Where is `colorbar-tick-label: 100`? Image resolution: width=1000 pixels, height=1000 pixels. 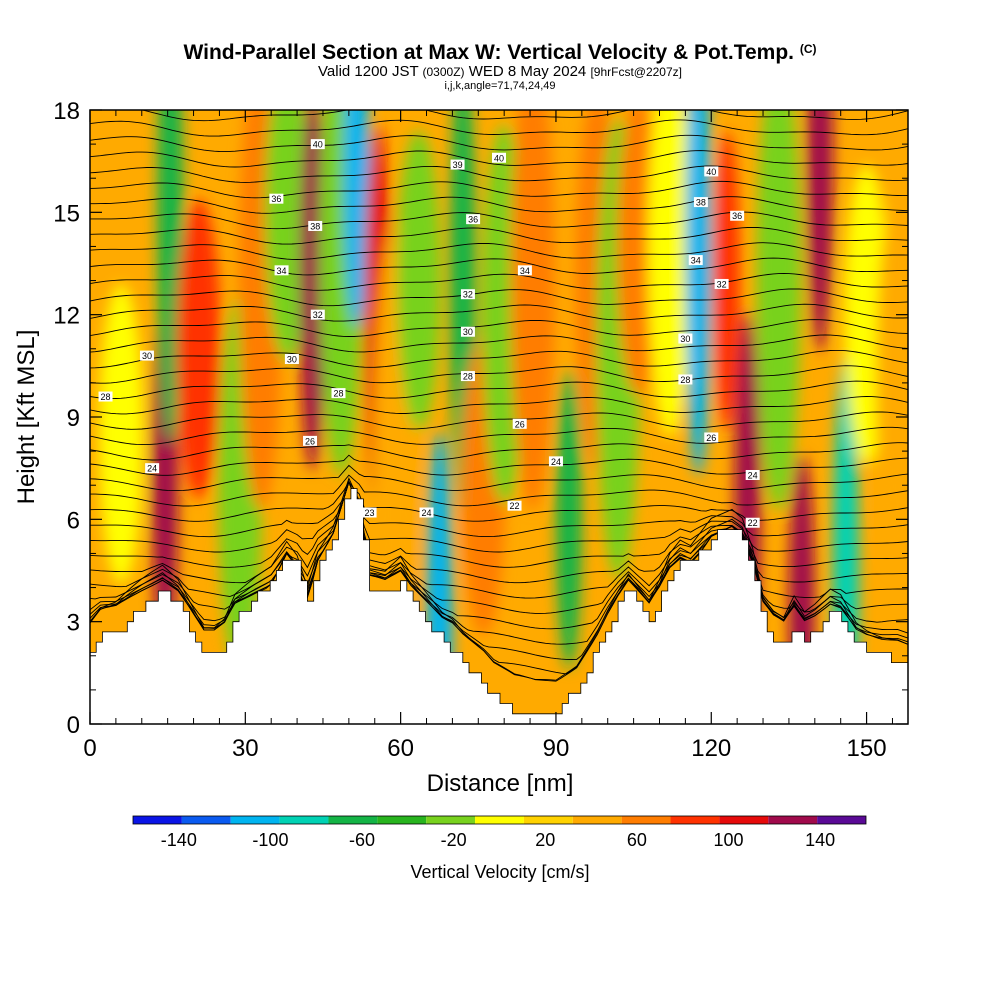
colorbar-tick-label: 100 is located at coordinates (729, 840).